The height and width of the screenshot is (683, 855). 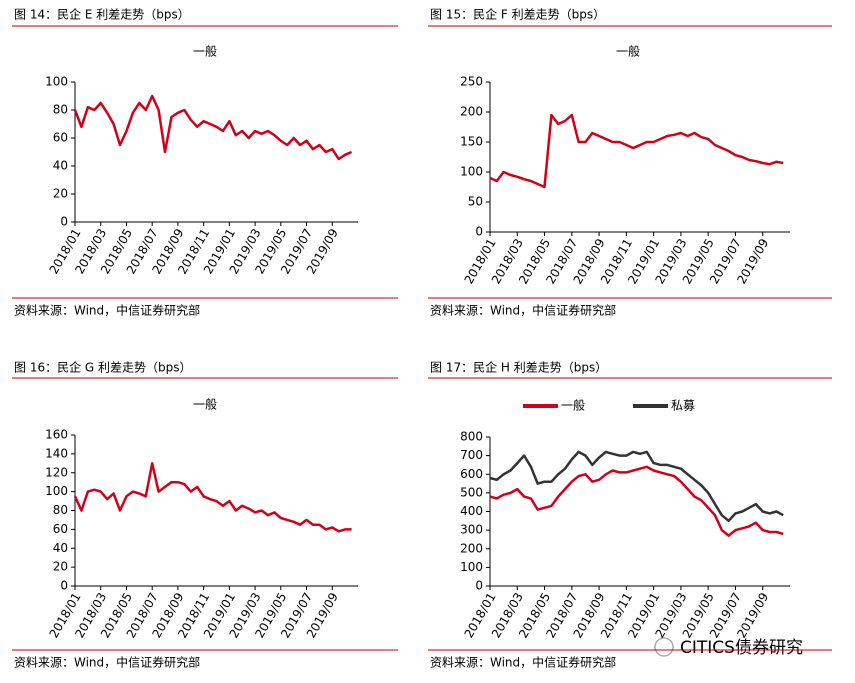 What do you see at coordinates (664, 647) in the screenshot?
I see `watermark-icon` at bounding box center [664, 647].